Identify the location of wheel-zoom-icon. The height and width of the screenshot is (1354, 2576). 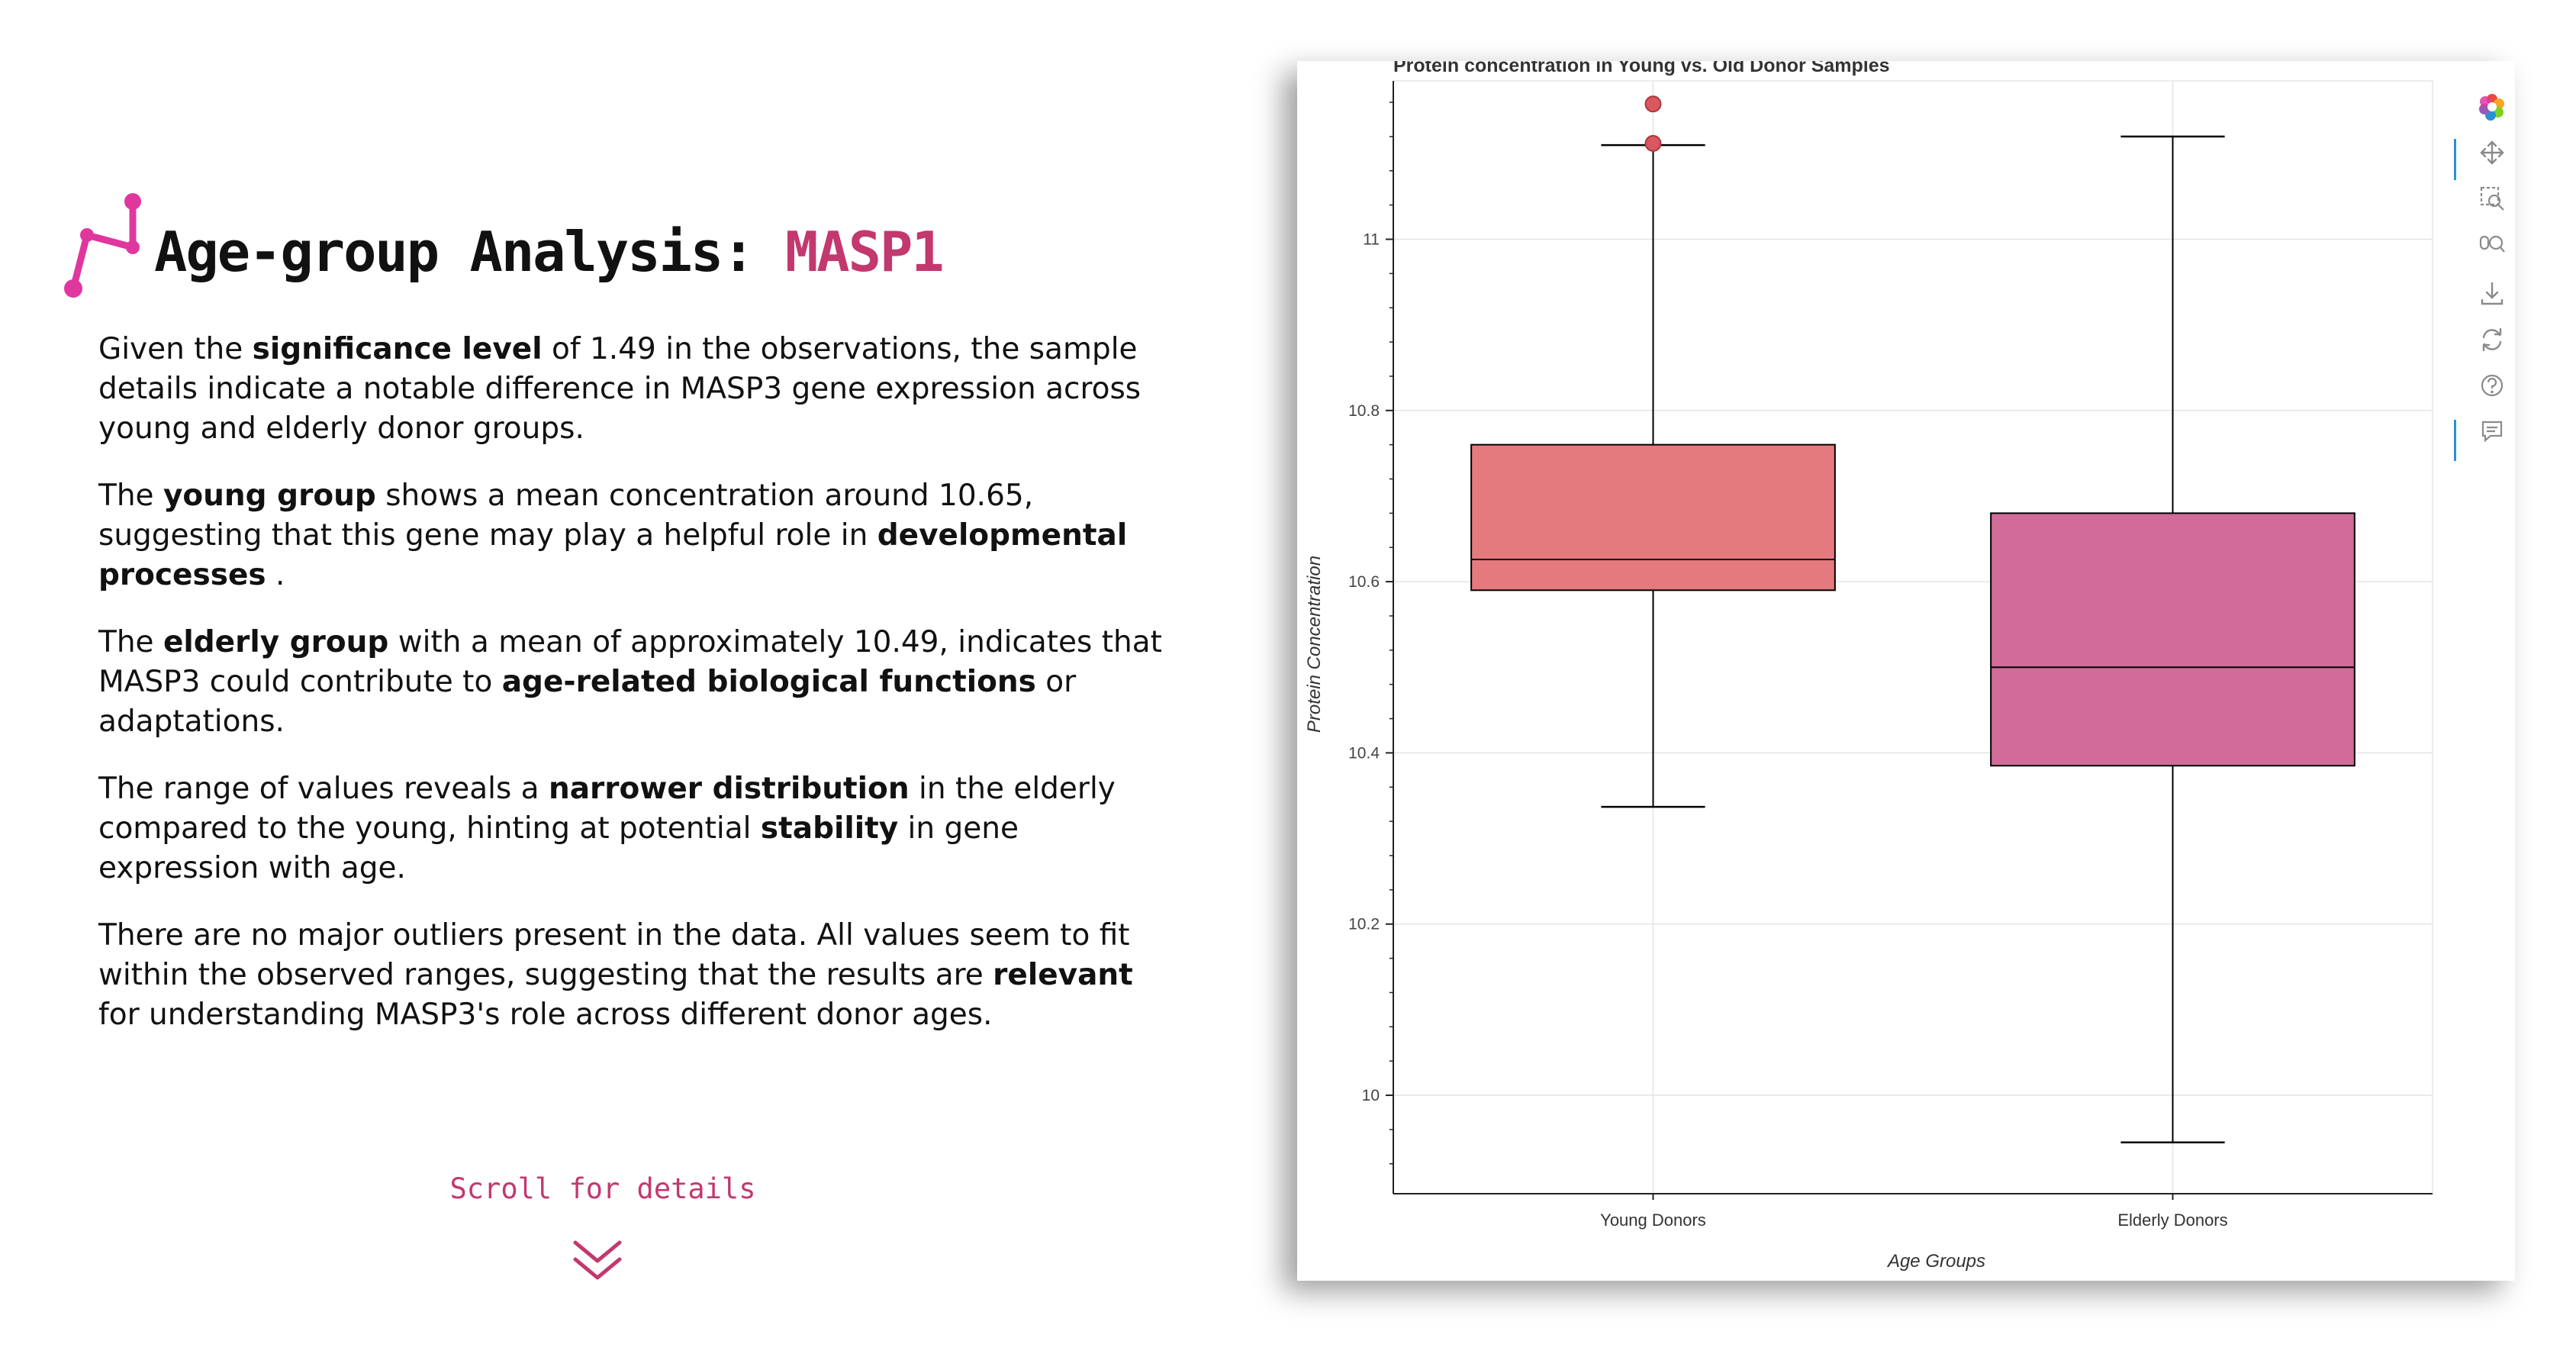
(2492, 244).